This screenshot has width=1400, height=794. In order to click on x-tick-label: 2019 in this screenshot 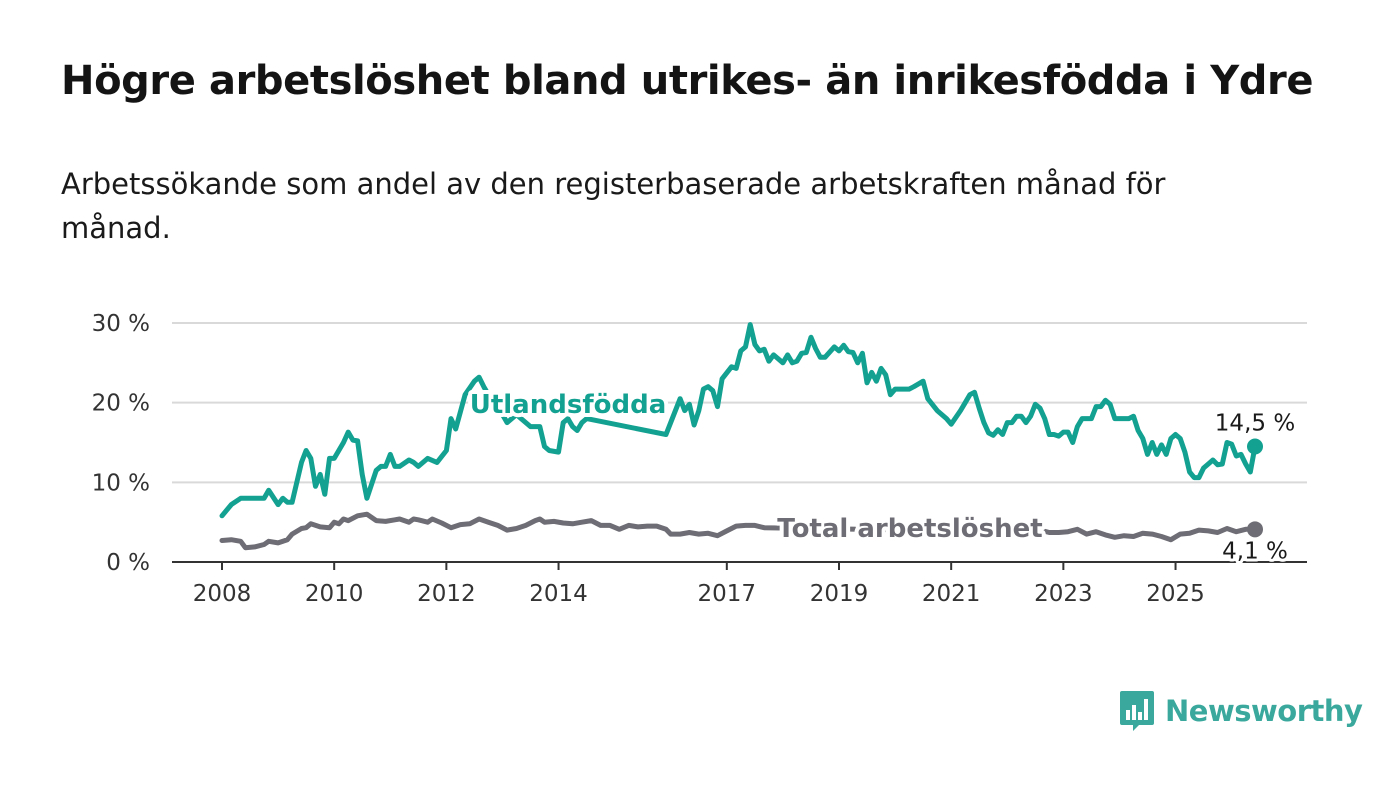, I will do `click(839, 594)`.